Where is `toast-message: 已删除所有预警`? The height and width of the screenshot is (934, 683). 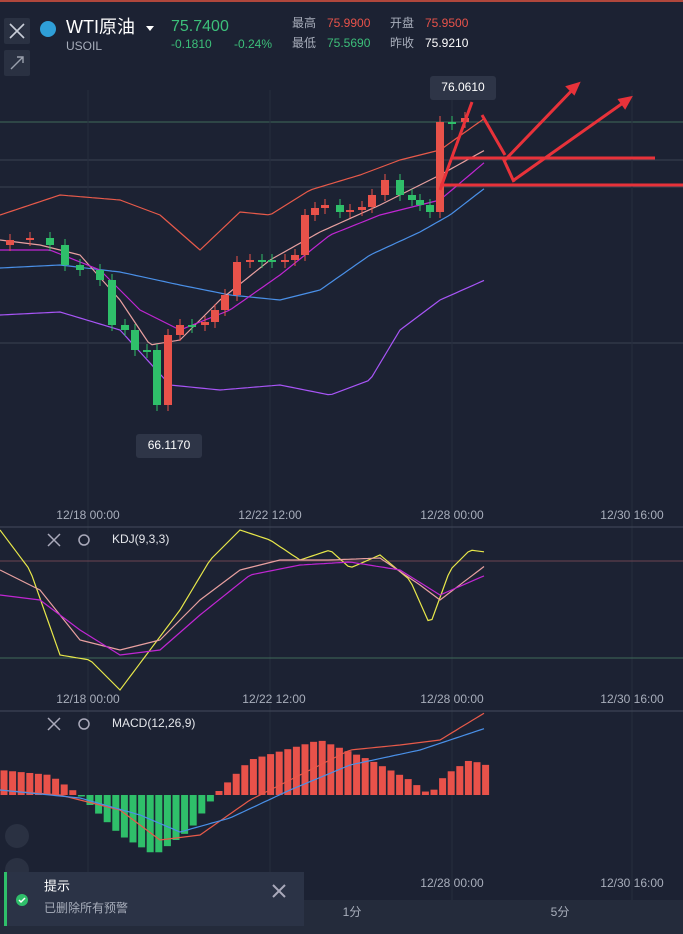 toast-message: 已删除所有预警 is located at coordinates (86, 907).